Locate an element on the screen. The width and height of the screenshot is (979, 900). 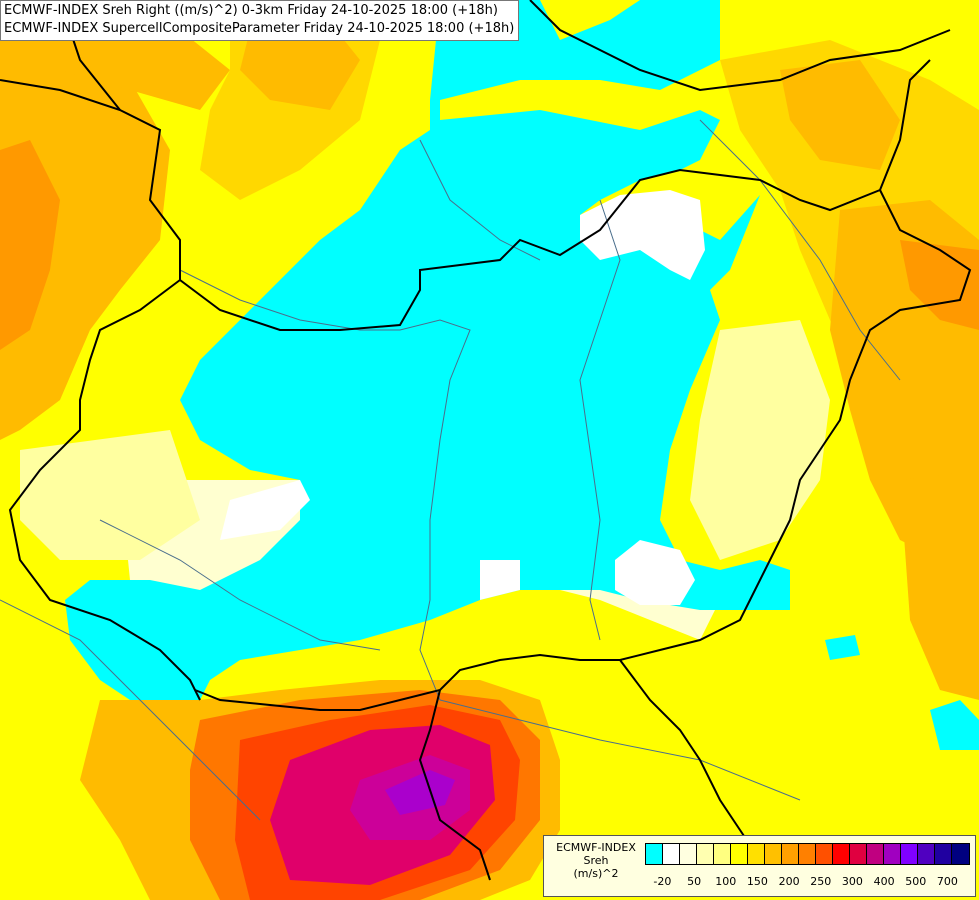
border-west is located at coordinates (104, 490).